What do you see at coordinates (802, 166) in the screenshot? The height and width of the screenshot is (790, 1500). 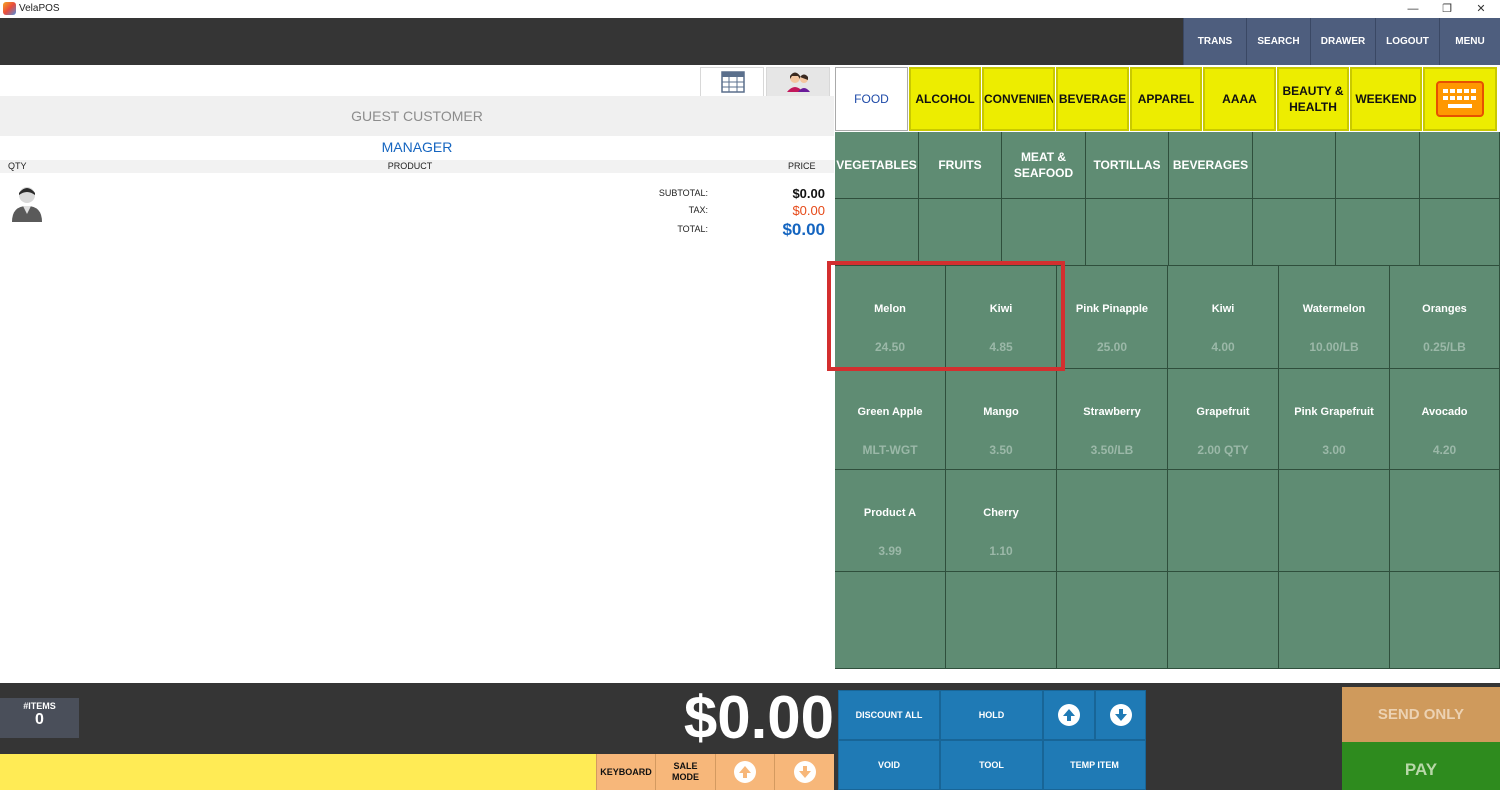 I see `price-header: PRICE` at bounding box center [802, 166].